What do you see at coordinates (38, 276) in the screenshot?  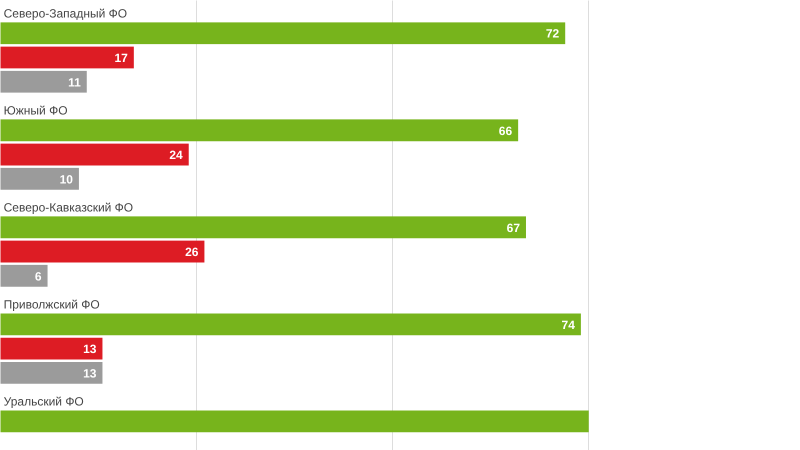 I see `data-label: 6` at bounding box center [38, 276].